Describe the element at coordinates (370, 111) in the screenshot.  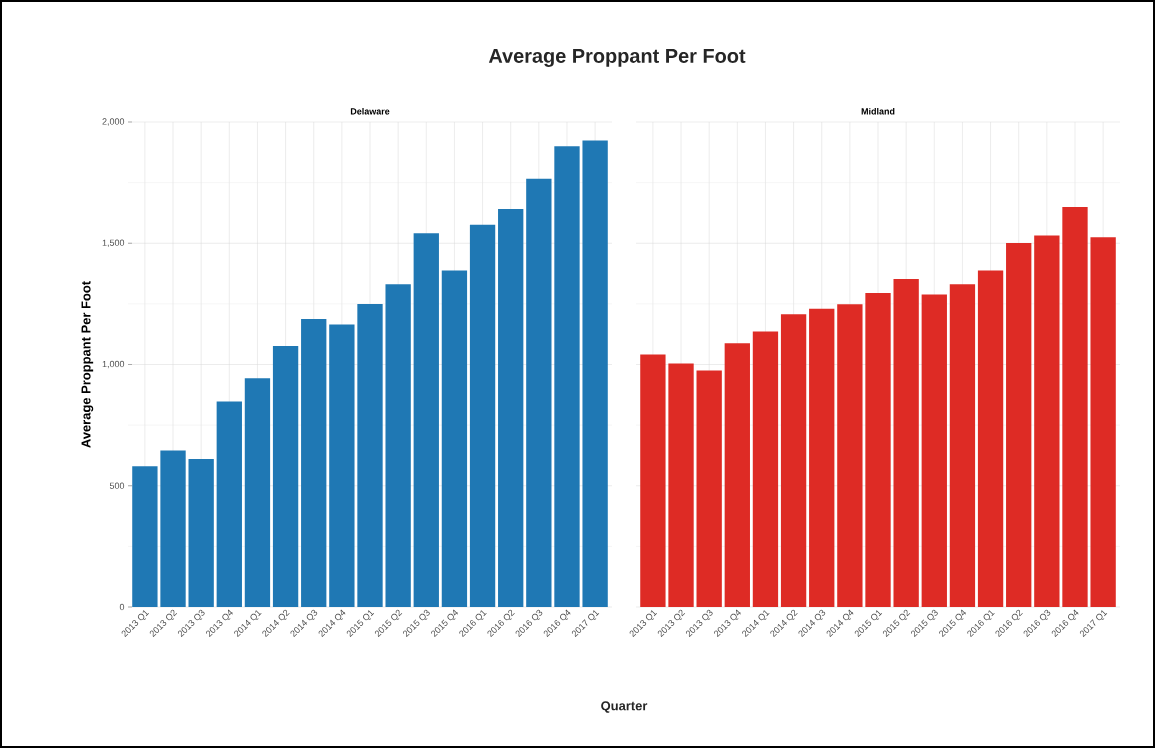
I see `chart-subtitle: Delaware` at that location.